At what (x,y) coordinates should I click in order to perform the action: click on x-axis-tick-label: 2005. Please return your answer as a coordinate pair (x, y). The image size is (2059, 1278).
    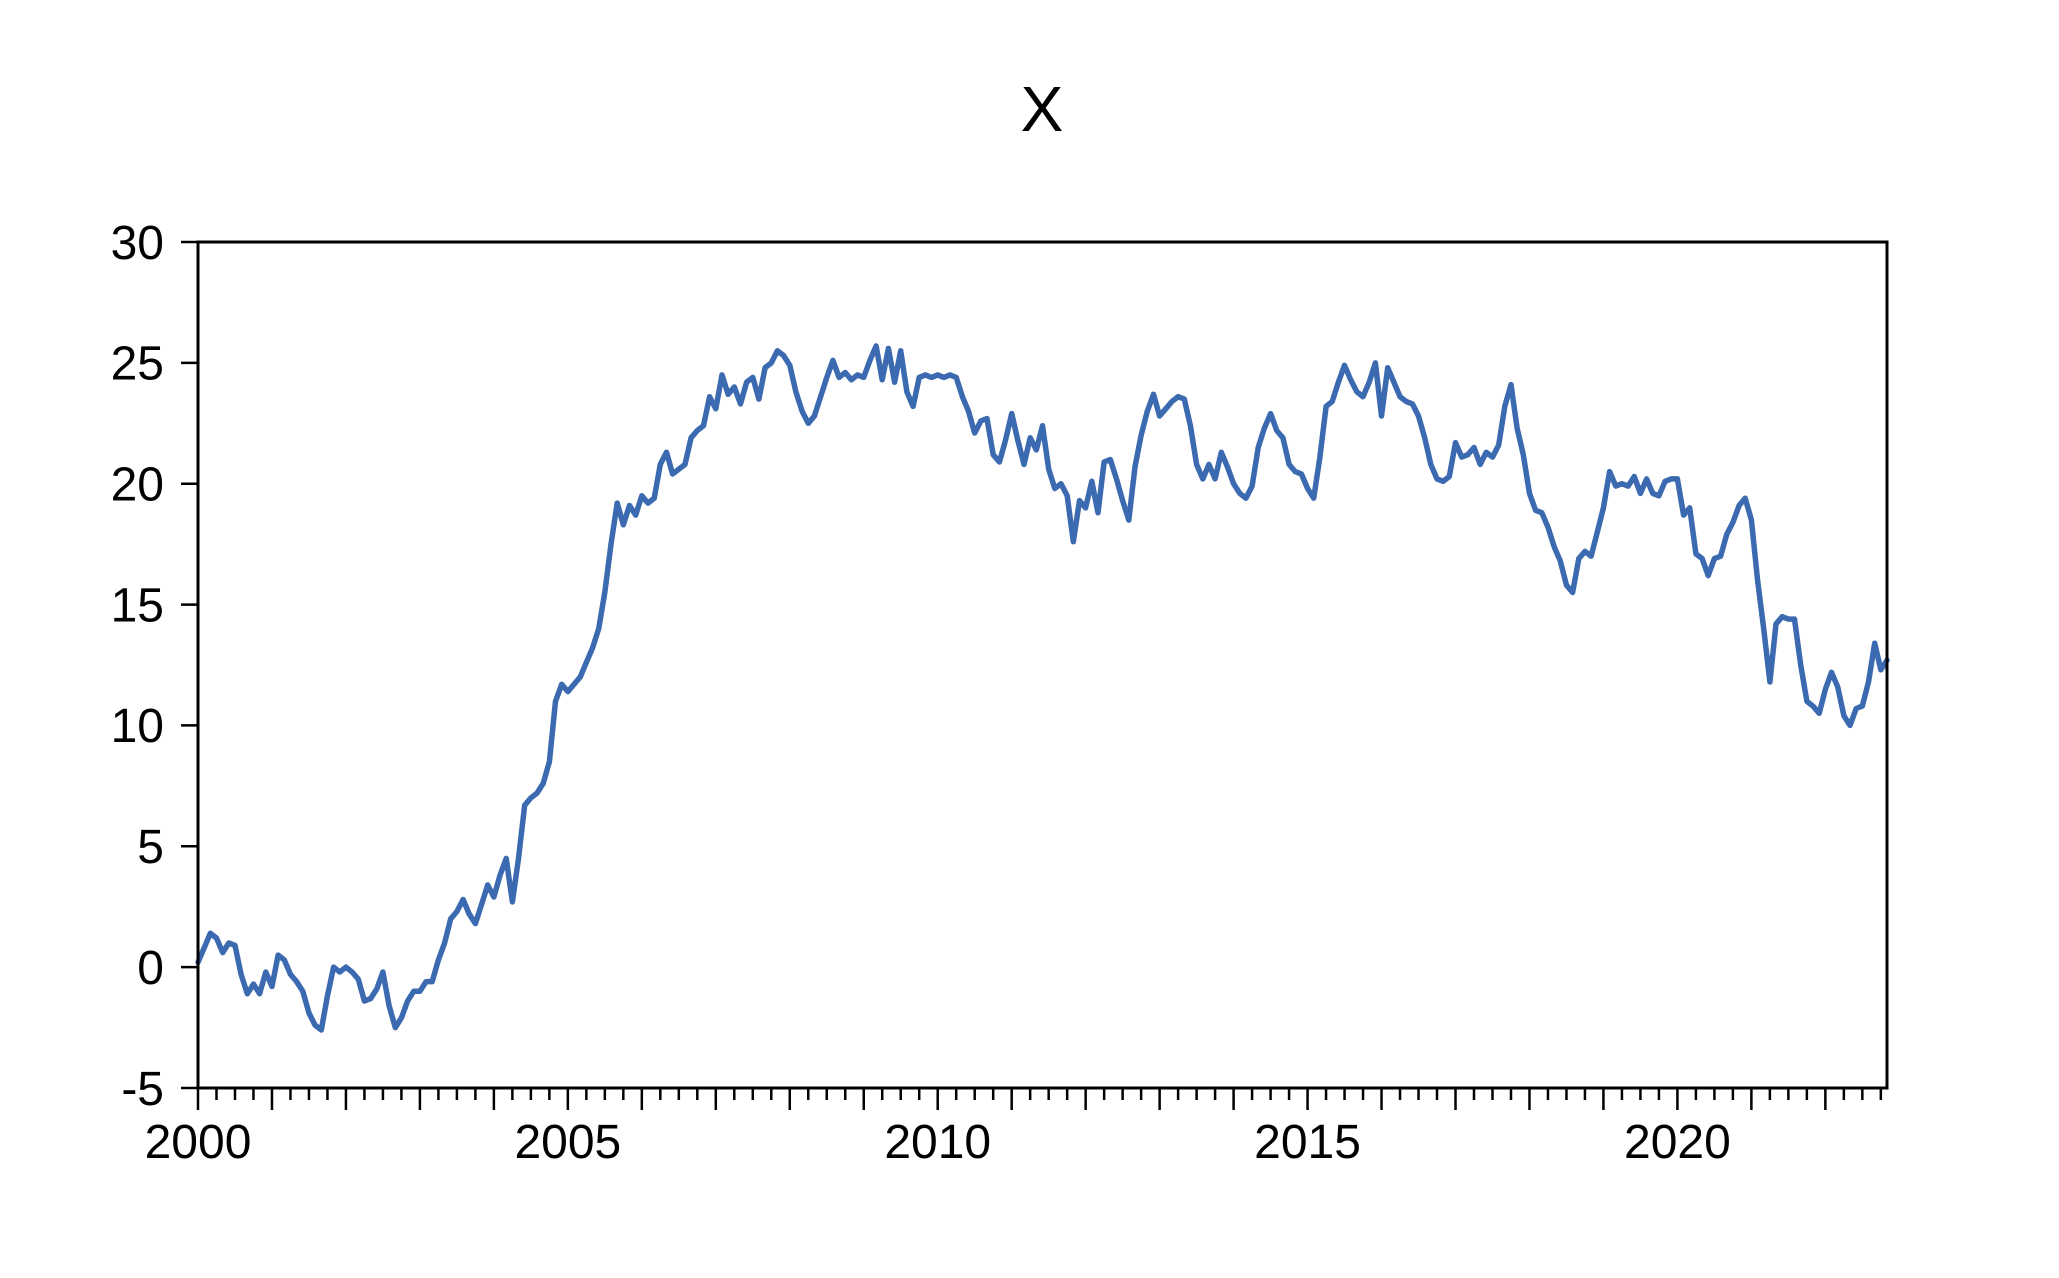
    Looking at the image, I should click on (567, 1142).